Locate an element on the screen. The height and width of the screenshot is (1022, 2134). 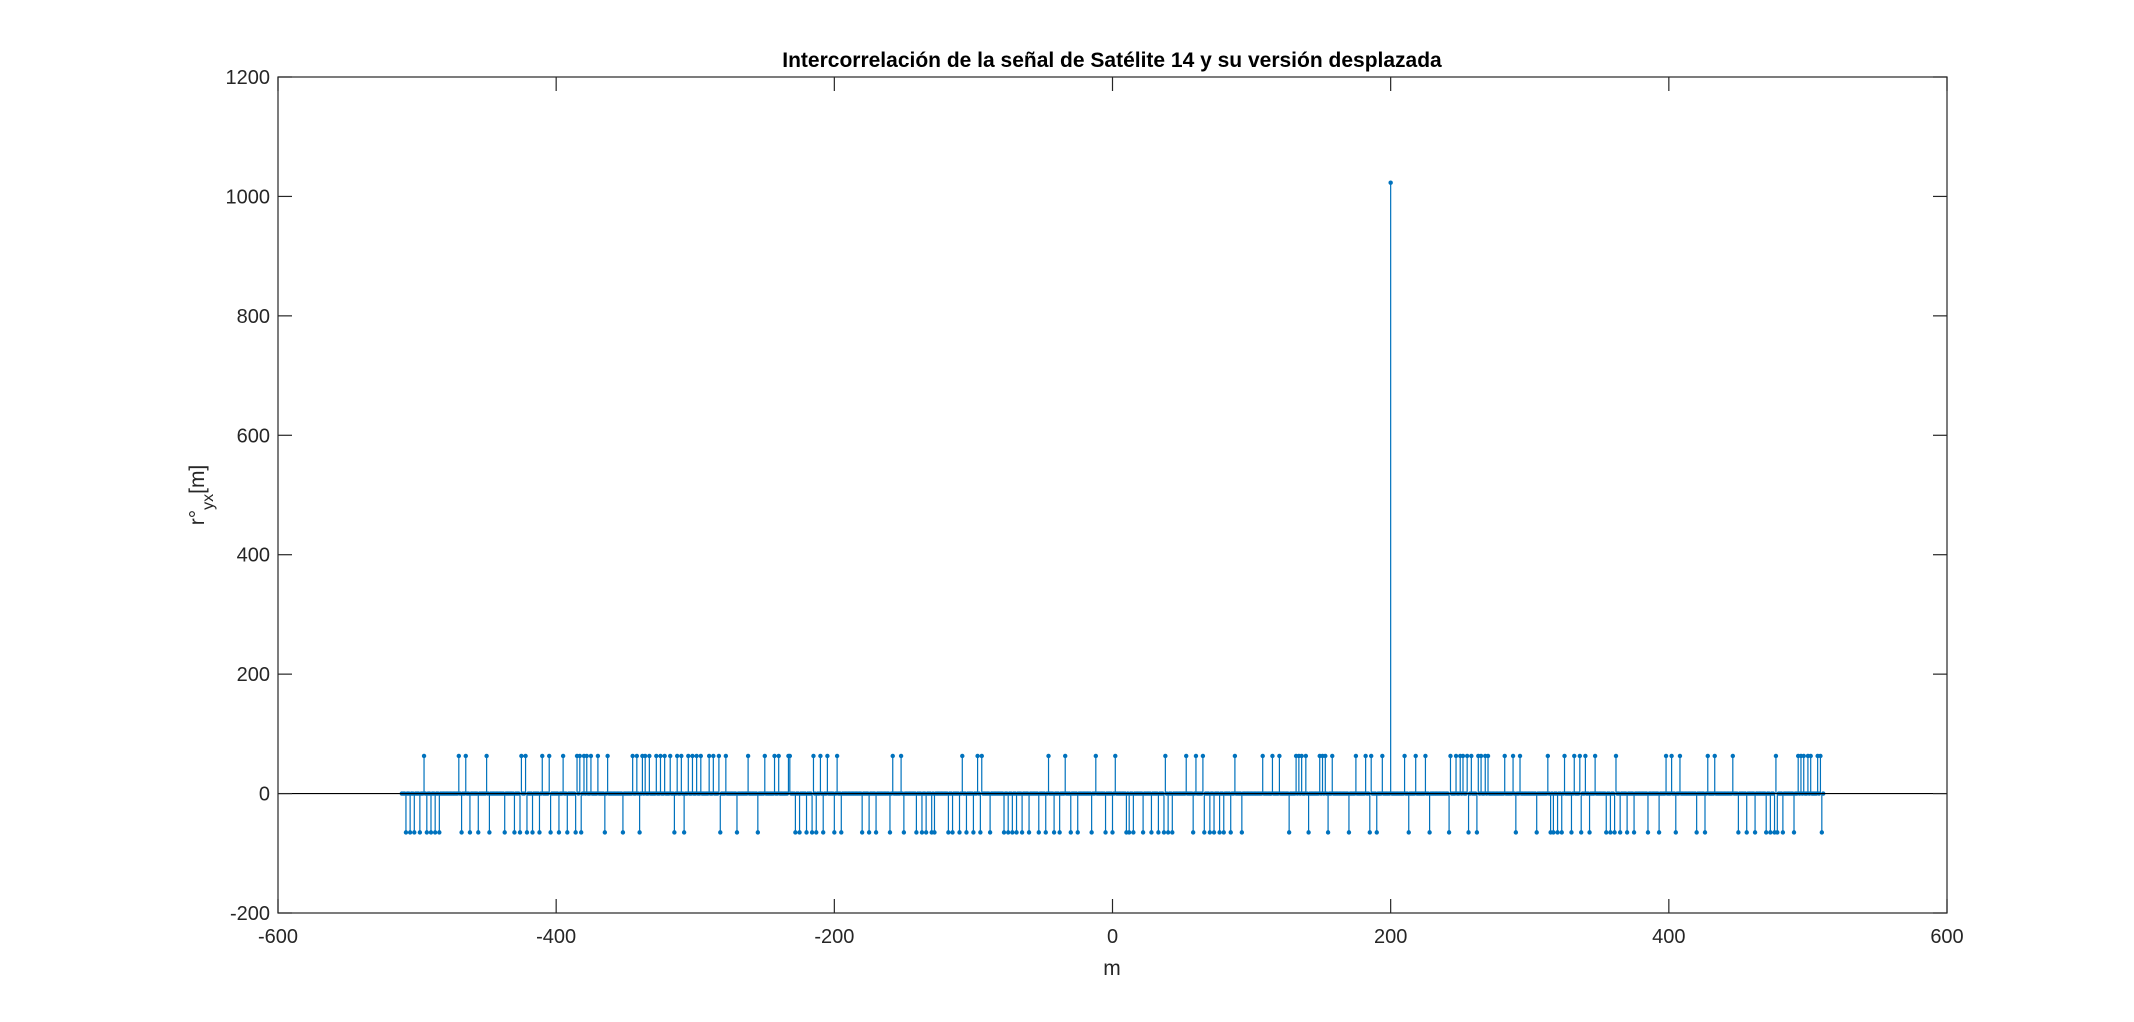
x-tick-label: -200 is located at coordinates (834, 937).